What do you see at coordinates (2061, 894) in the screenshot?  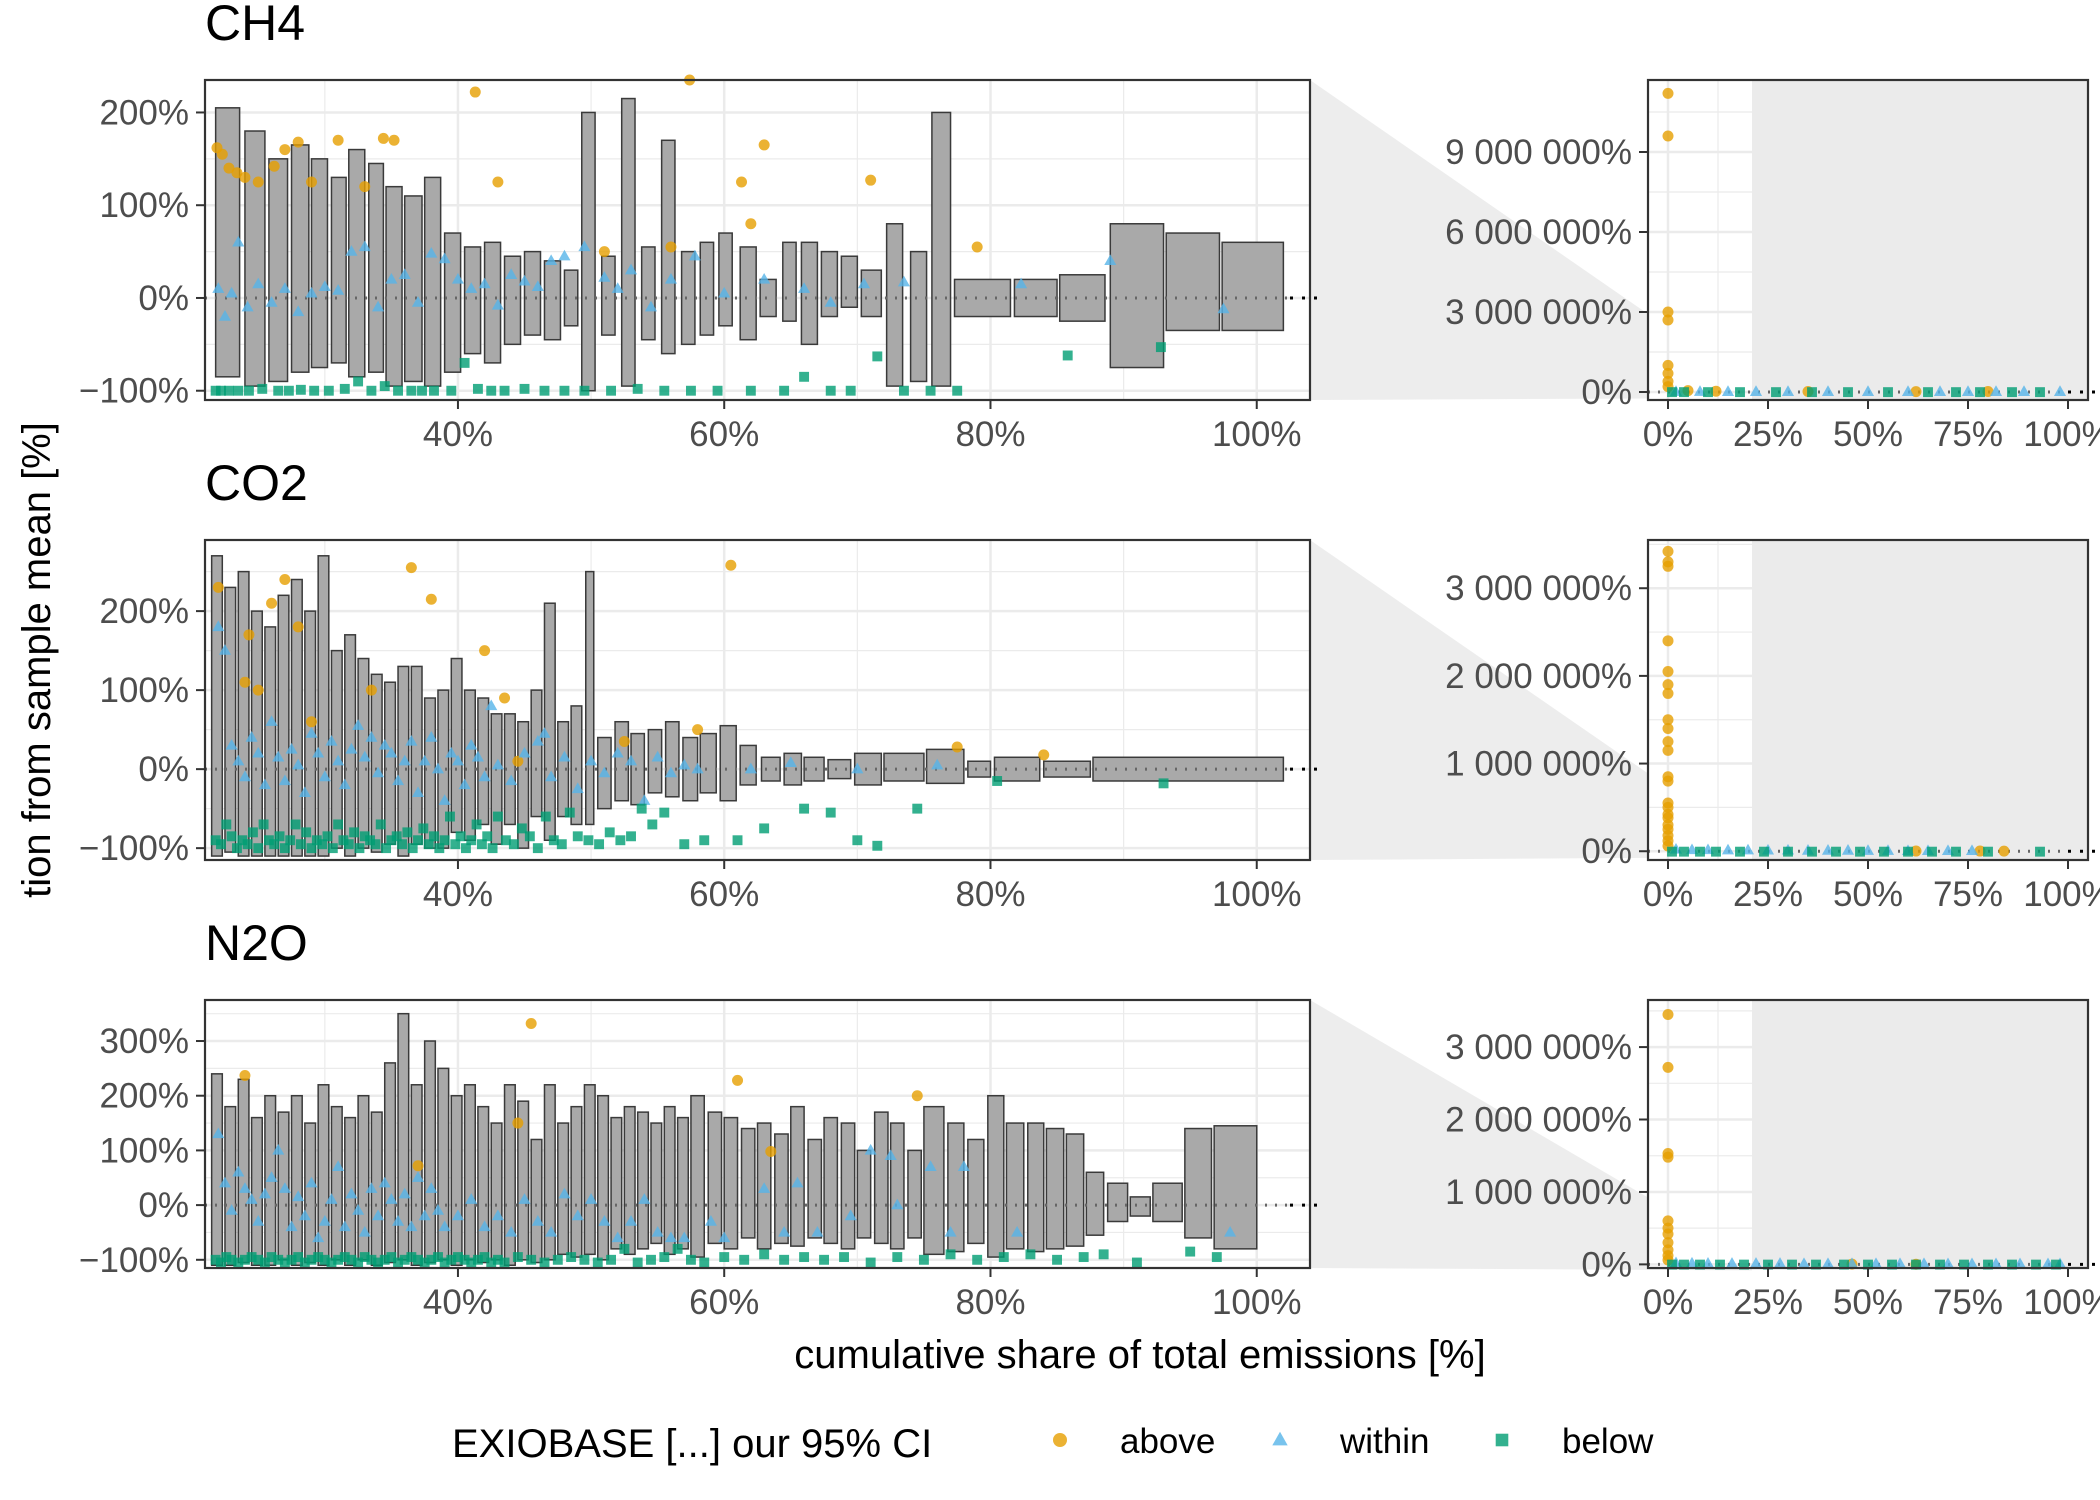 I see `x-tick-label: 100%` at bounding box center [2061, 894].